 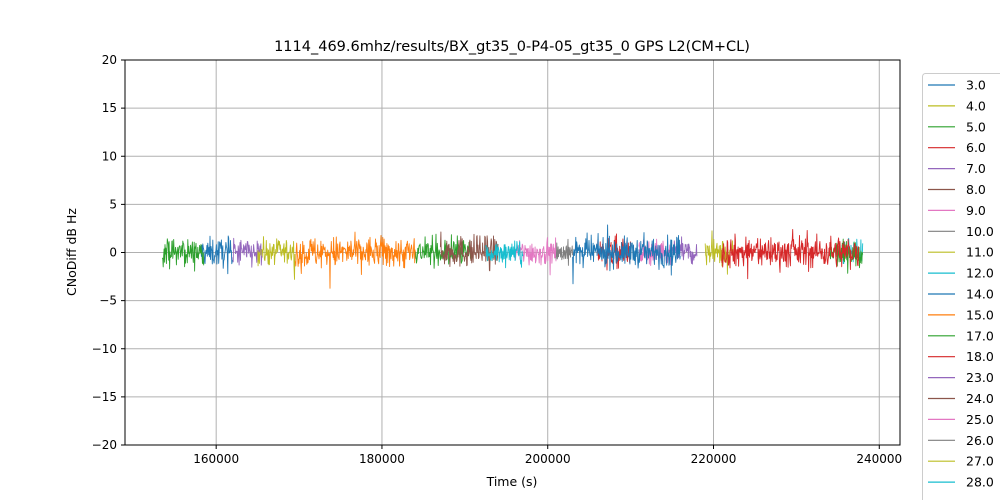 I want to click on series-trace-15.0, so click(x=355, y=260).